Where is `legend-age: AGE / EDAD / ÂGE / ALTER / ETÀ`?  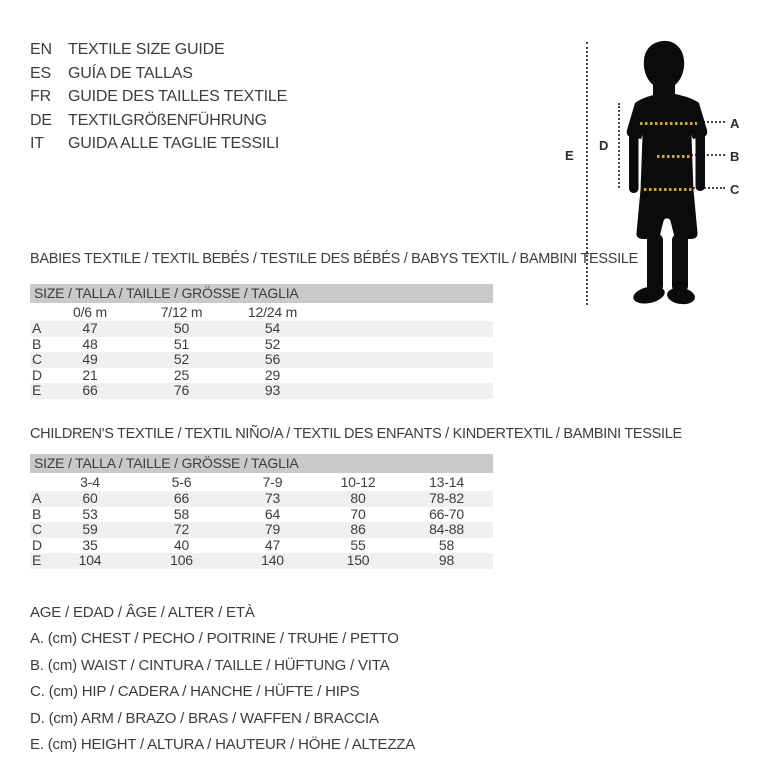
legend-age: AGE / EDAD / ÂGE / ALTER / ETÀ is located at coordinates (142, 612).